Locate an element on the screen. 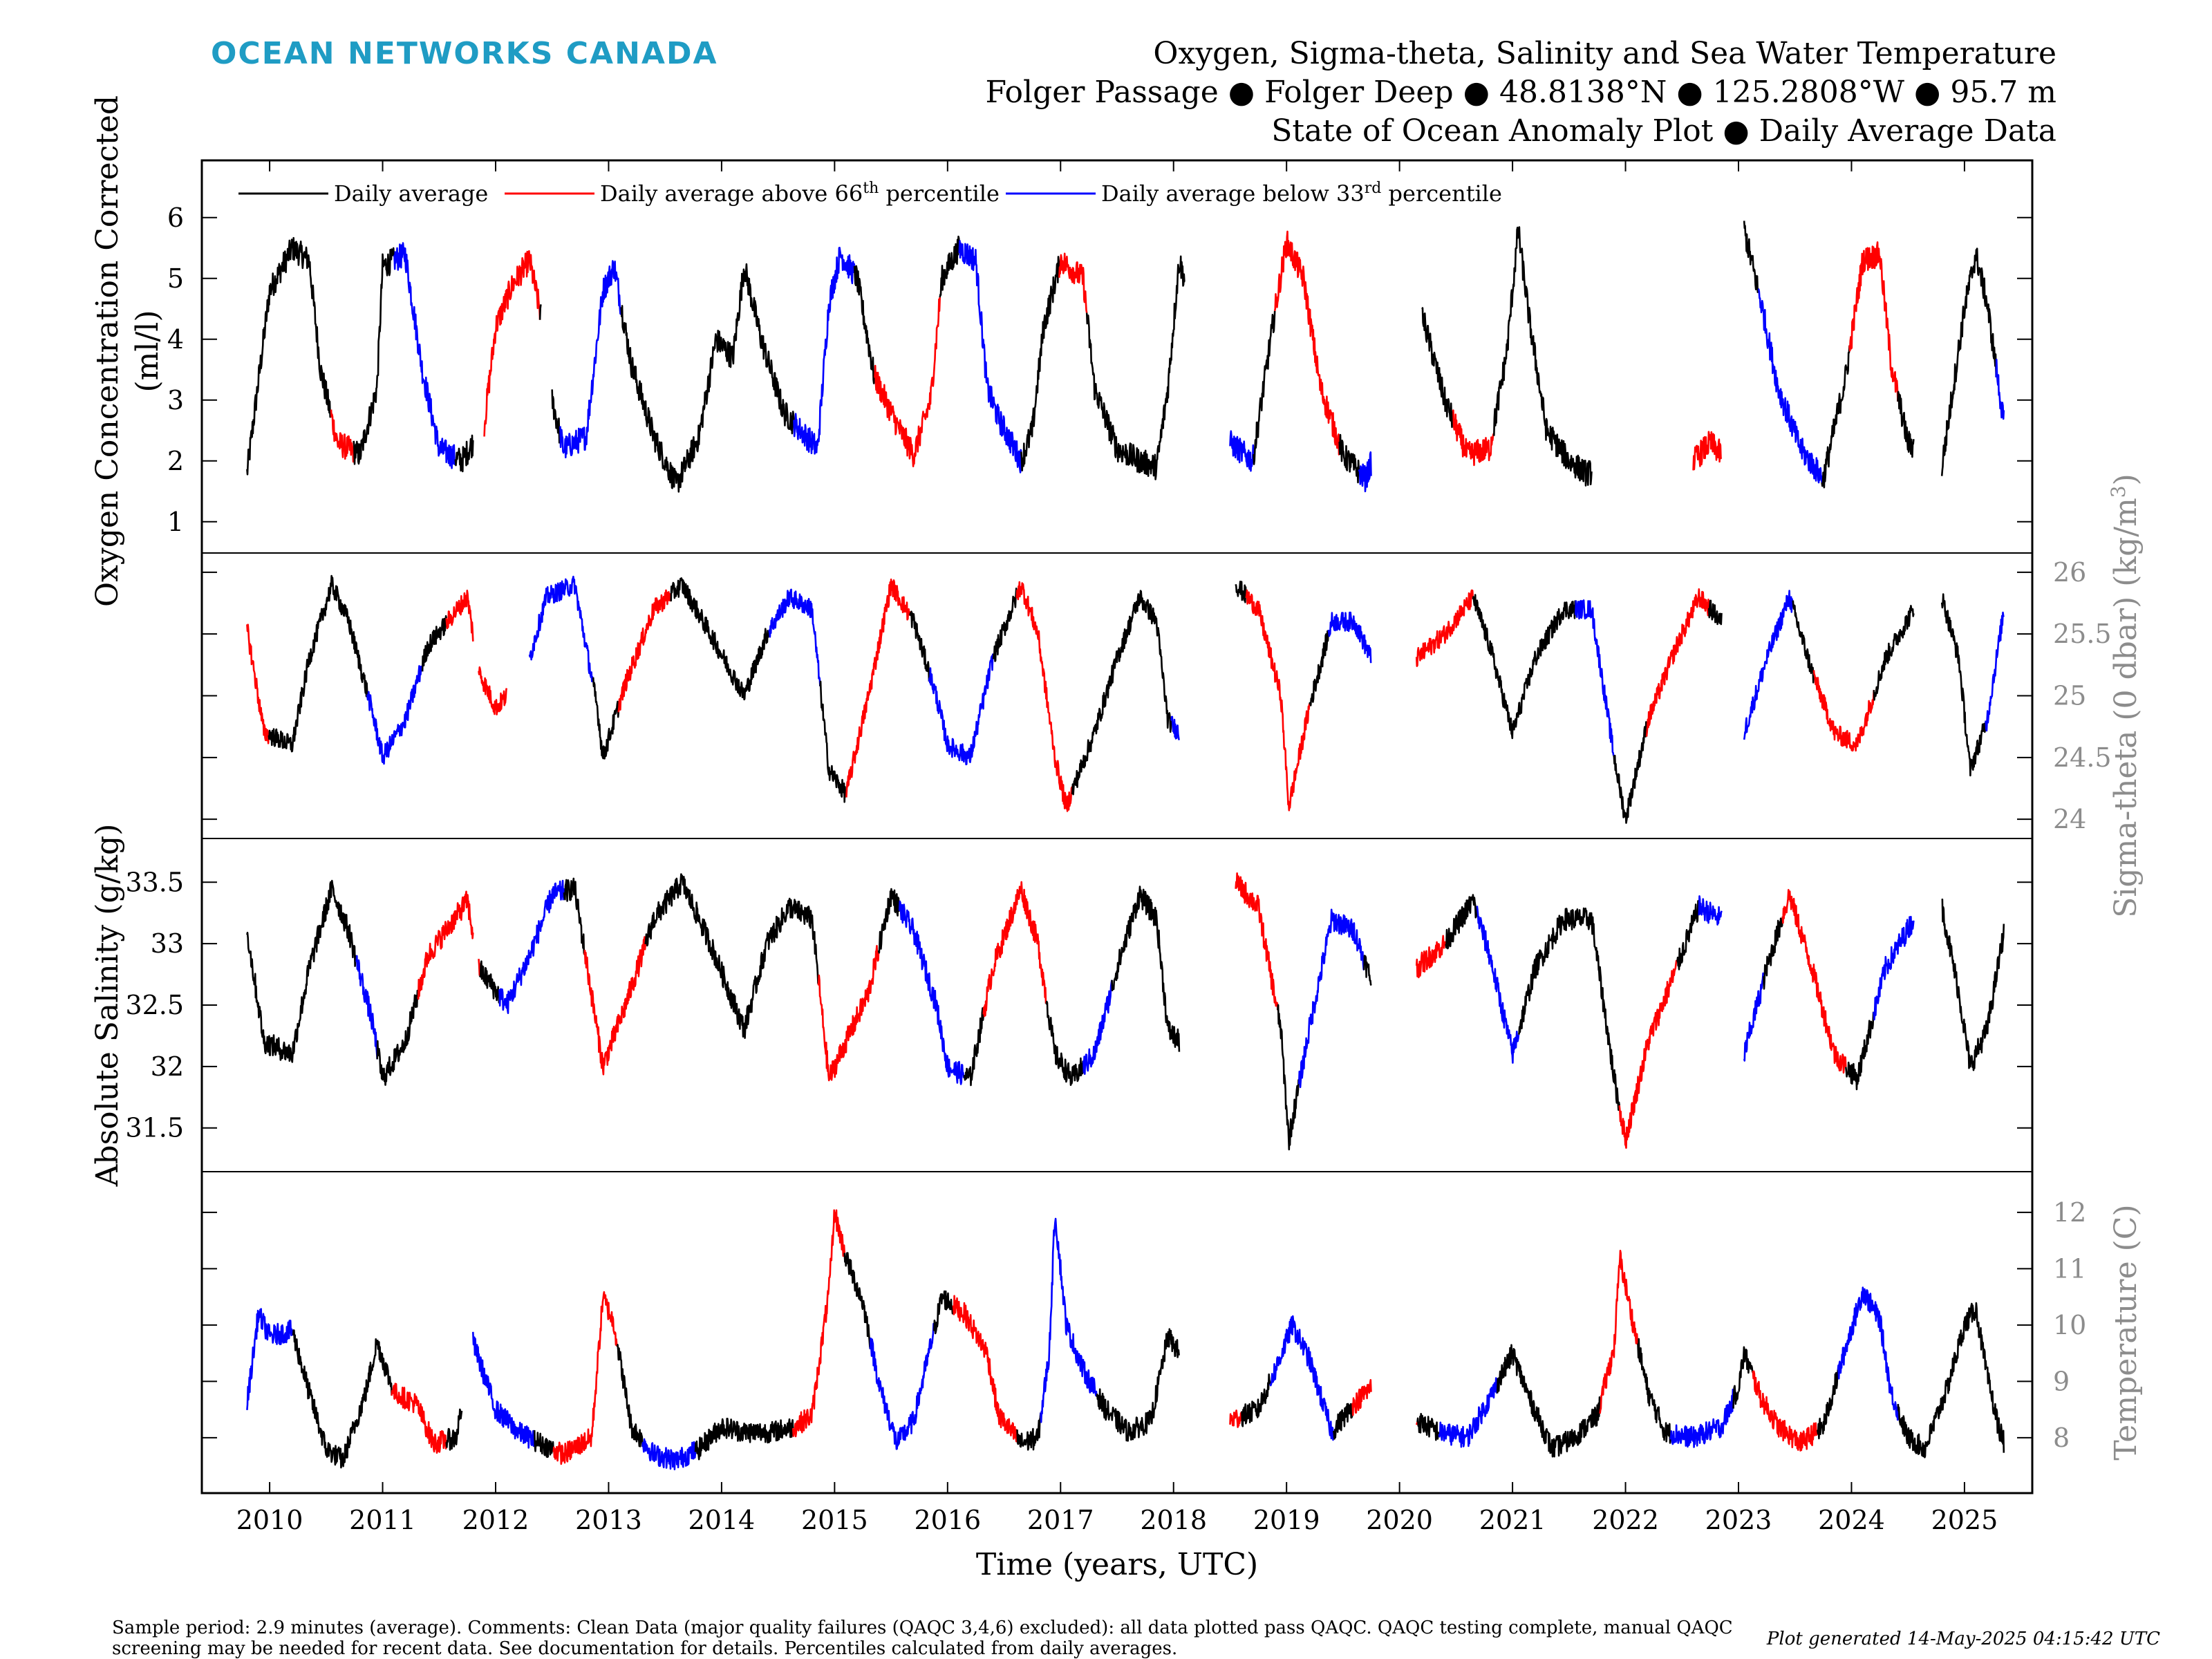 The width and height of the screenshot is (2212, 1659). x-tick-label: 2023 is located at coordinates (1738, 1520).